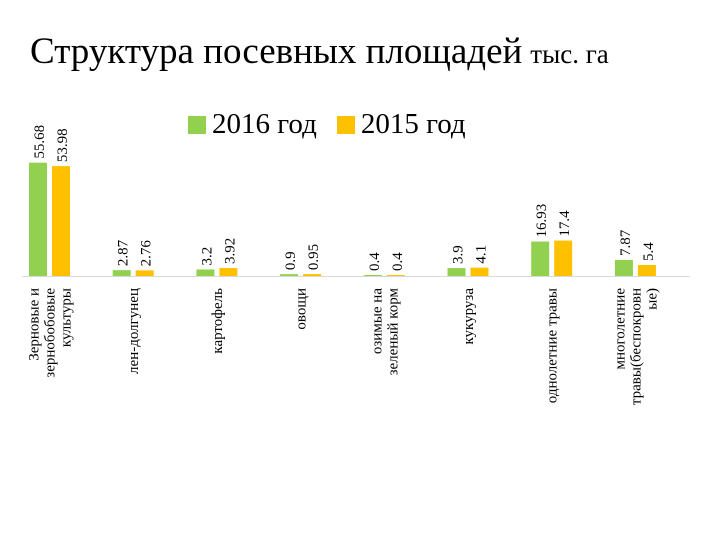 This screenshot has width=720, height=540. Describe the element at coordinates (35, 324) in the screenshot. I see `category-label-line: Зерновые и` at that location.